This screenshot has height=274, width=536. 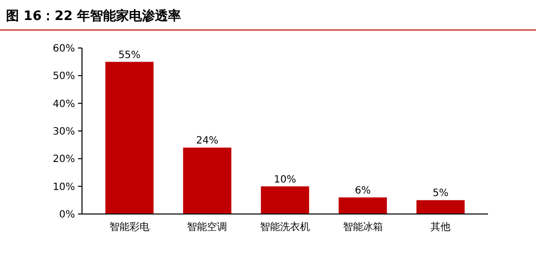 I want to click on data-label: 55%, so click(x=129, y=55).